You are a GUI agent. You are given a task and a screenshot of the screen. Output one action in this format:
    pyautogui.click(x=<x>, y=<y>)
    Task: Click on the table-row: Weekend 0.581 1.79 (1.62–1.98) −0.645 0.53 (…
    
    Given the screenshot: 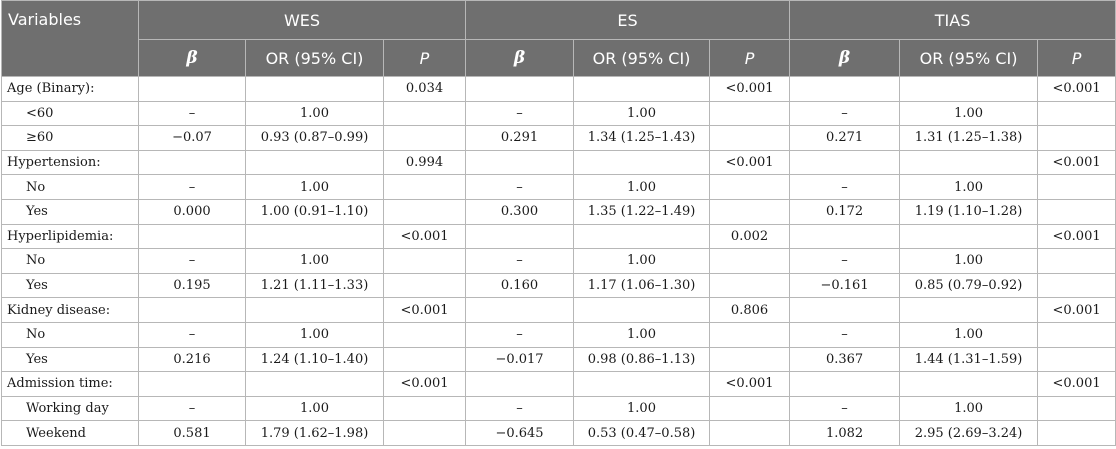 What is the action you would take?
    pyautogui.click(x=558, y=433)
    